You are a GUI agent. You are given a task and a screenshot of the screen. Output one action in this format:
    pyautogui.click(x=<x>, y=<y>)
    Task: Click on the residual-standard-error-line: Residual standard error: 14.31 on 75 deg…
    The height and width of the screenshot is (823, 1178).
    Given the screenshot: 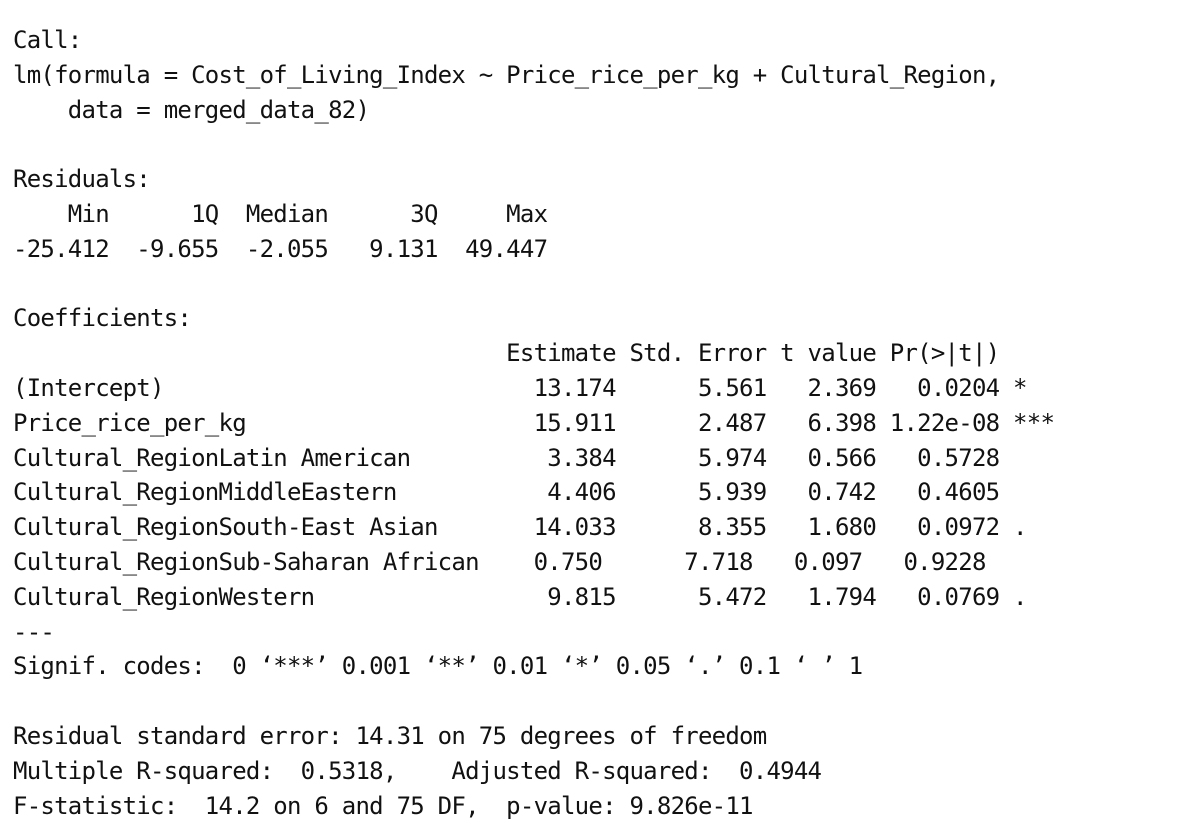 What is the action you would take?
    pyautogui.click(x=390, y=735)
    